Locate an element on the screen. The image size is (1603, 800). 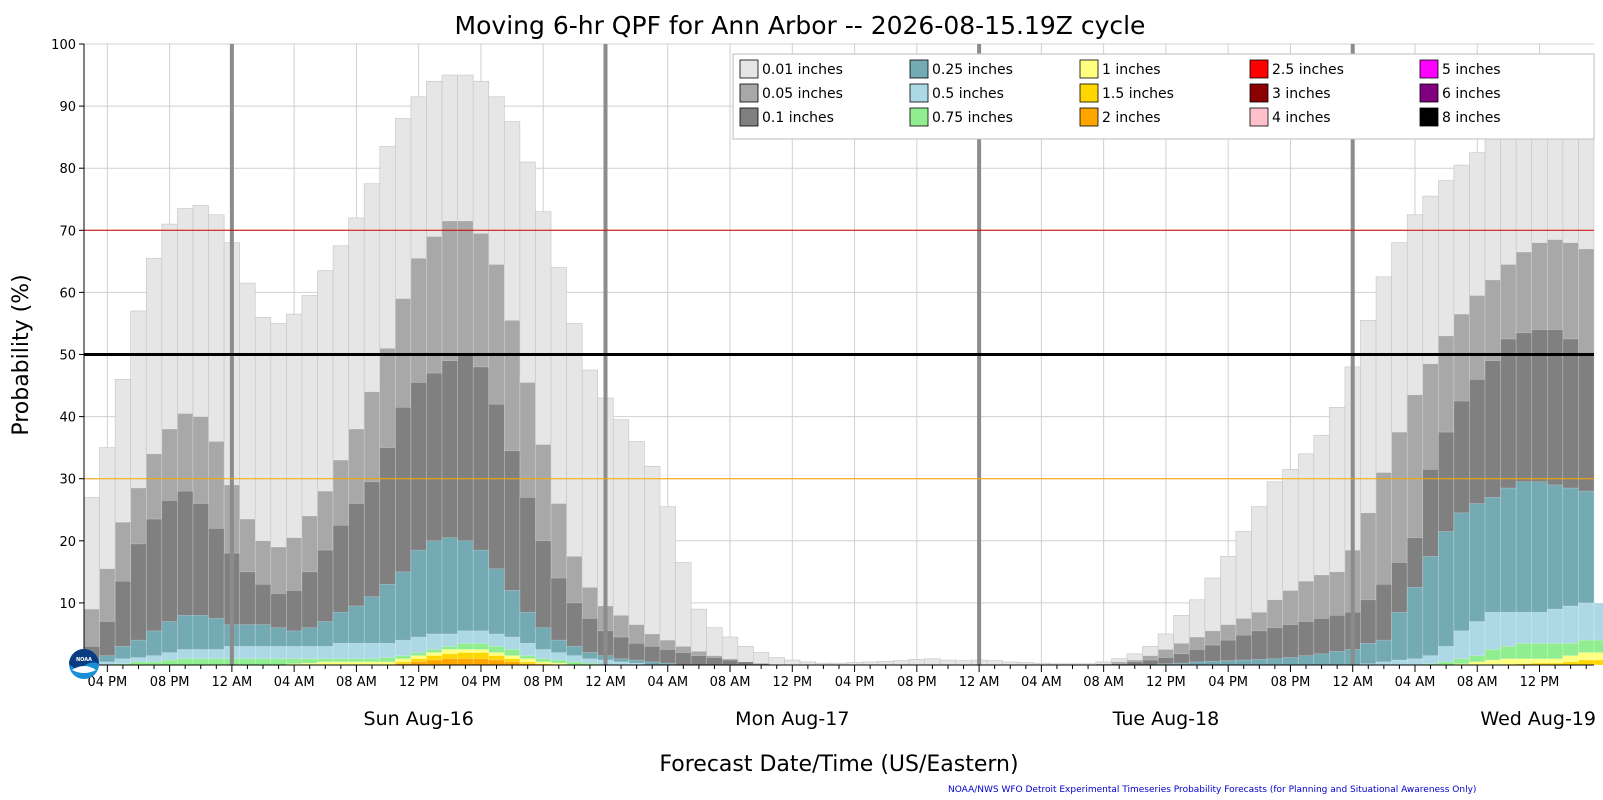
y-tick-label: 90 is located at coordinates (67, 107).